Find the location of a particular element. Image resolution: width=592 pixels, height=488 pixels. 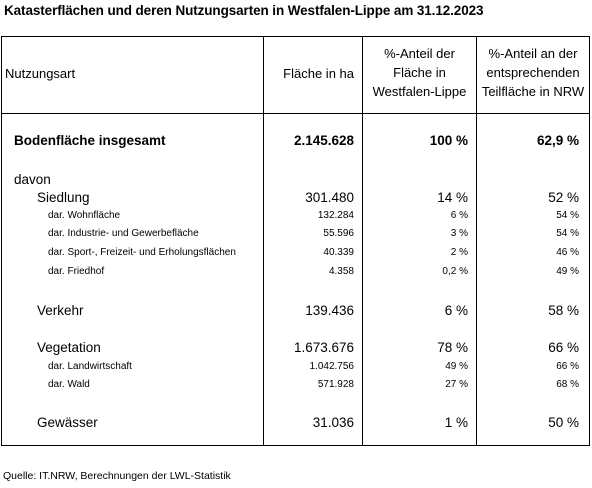

table-row-area: 31.036 is located at coordinates (333, 422).